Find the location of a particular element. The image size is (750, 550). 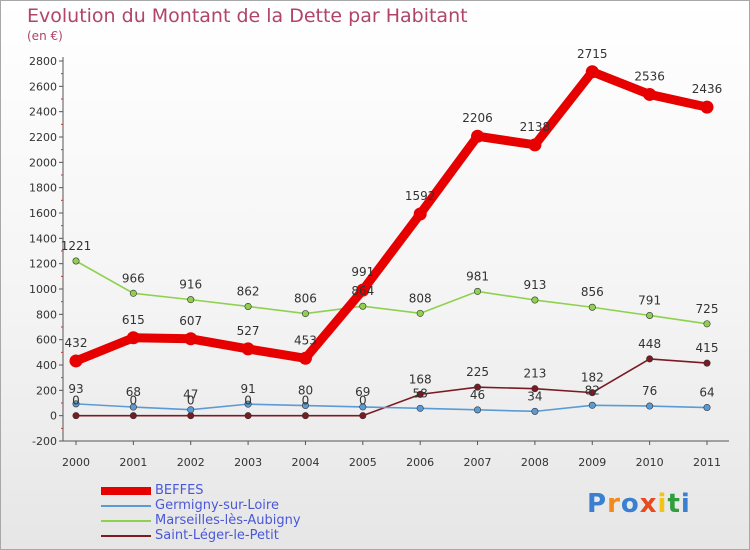

data-label: 69 is located at coordinates (362, 392).